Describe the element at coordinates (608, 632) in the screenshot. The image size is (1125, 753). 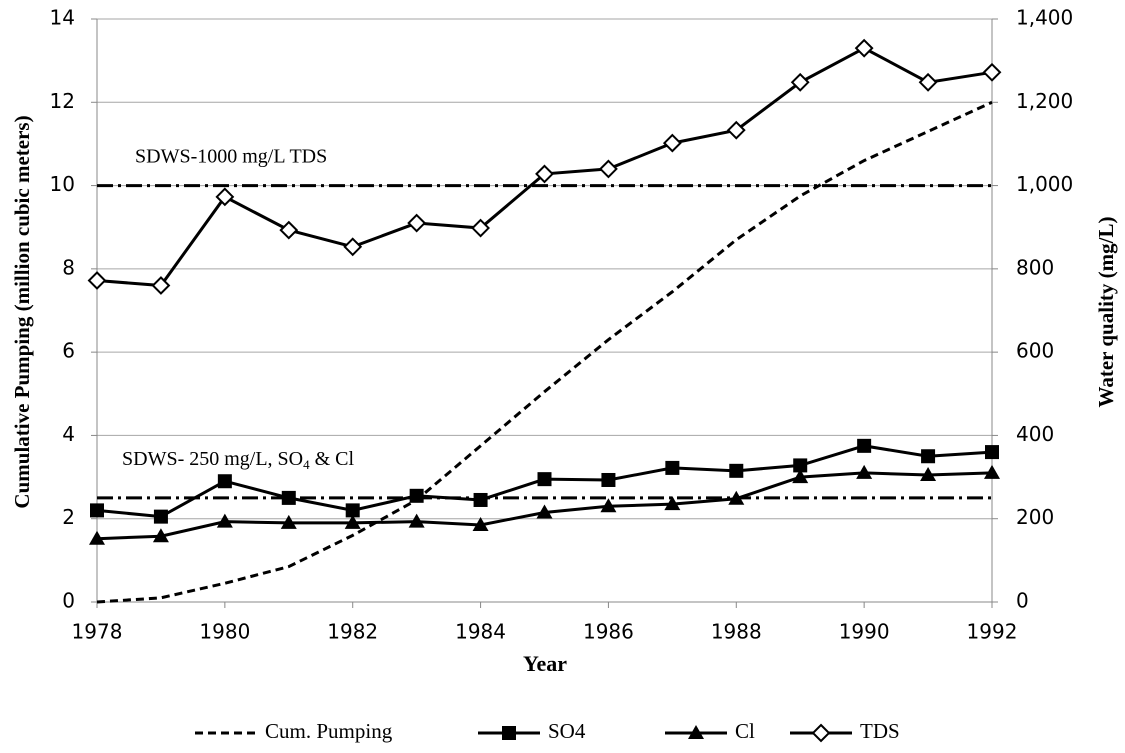
I see `x-tick-label: 1986` at that location.